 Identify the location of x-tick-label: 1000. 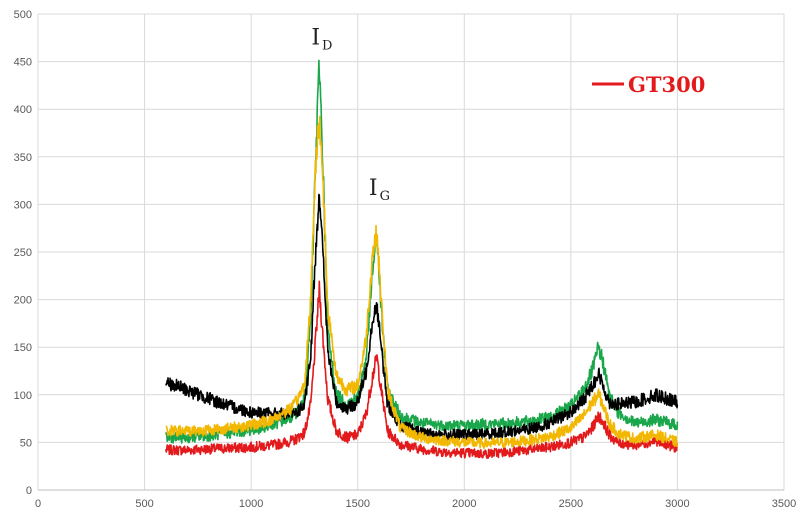
(251, 504).